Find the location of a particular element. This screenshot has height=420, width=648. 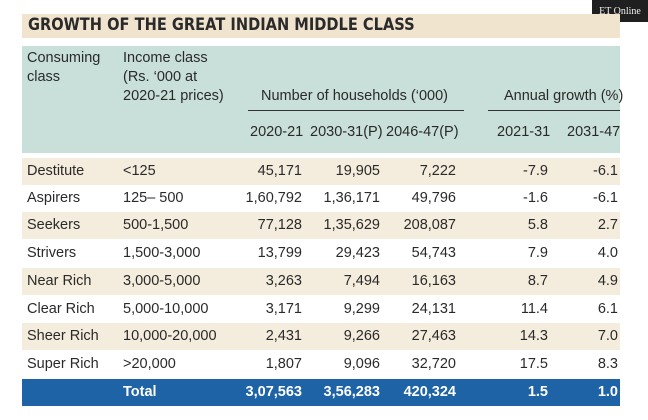

cell-class: Sheer Rich is located at coordinates (63, 336).